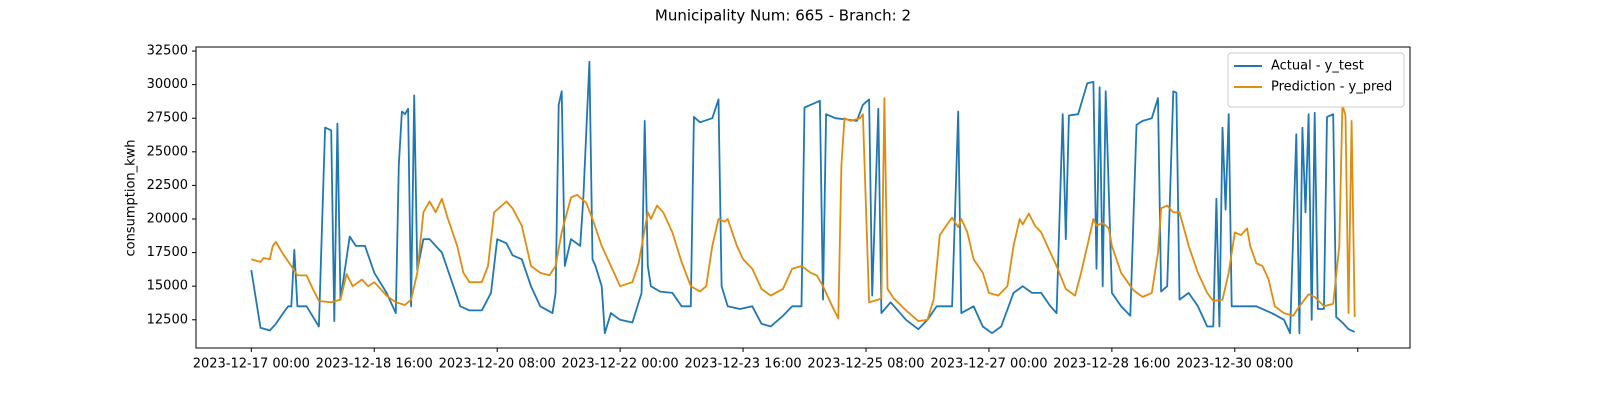 The image size is (1600, 400). Describe the element at coordinates (783, 16) in the screenshot. I see `chart-title: Municipality Num: 665 - Branch: 2` at that location.